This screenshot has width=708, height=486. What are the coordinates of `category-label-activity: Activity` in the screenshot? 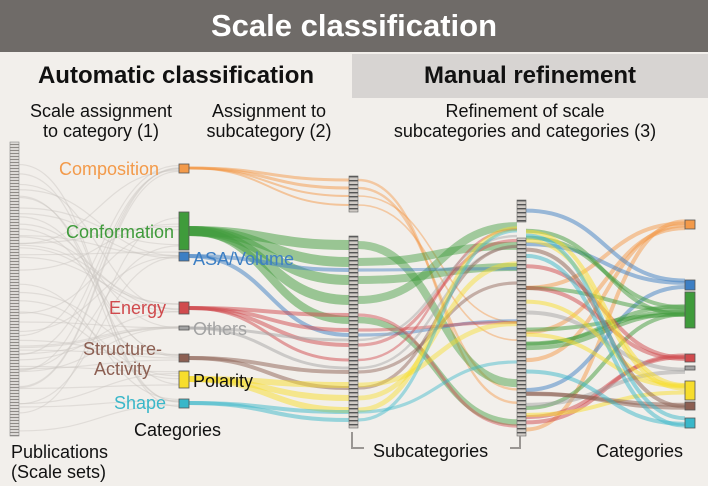 It's located at (122, 369).